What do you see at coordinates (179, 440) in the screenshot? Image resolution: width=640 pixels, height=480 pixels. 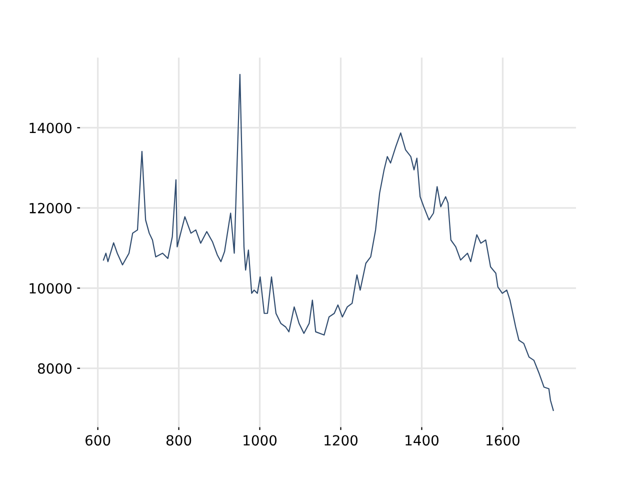 I see `x-tick-label: 800` at bounding box center [179, 440].